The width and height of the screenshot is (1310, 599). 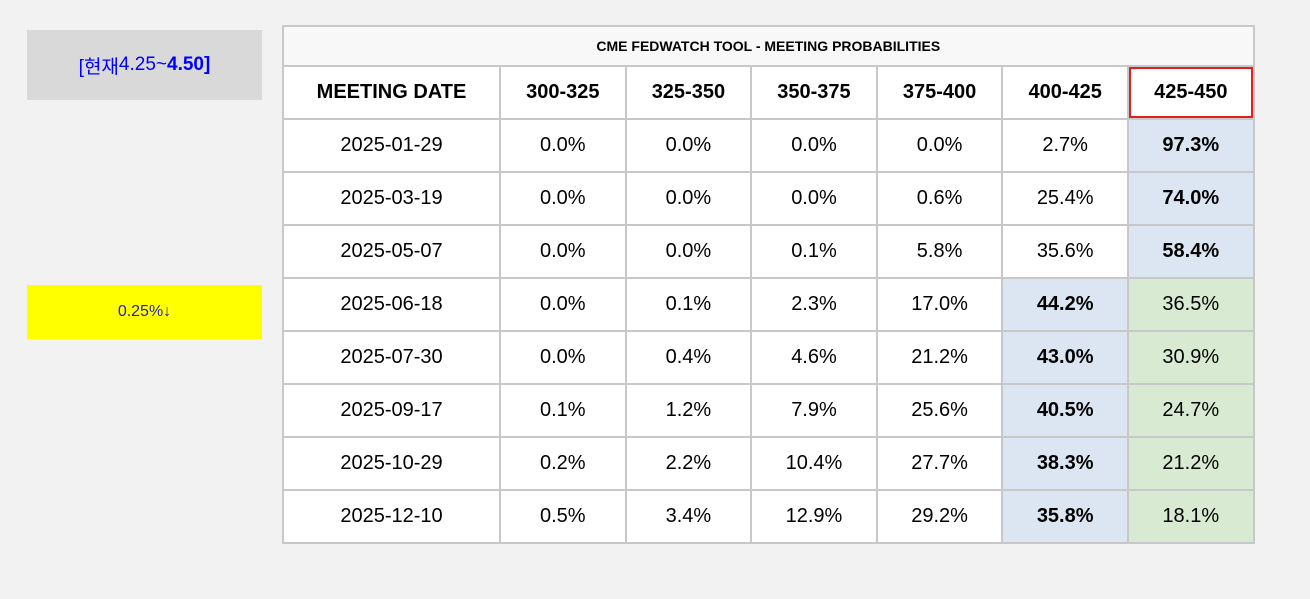 I want to click on table-row: 2025-05-07 0.0% 0.0% 0.1% 5.8% 35.6% 58.4%, so click(x=768, y=251).